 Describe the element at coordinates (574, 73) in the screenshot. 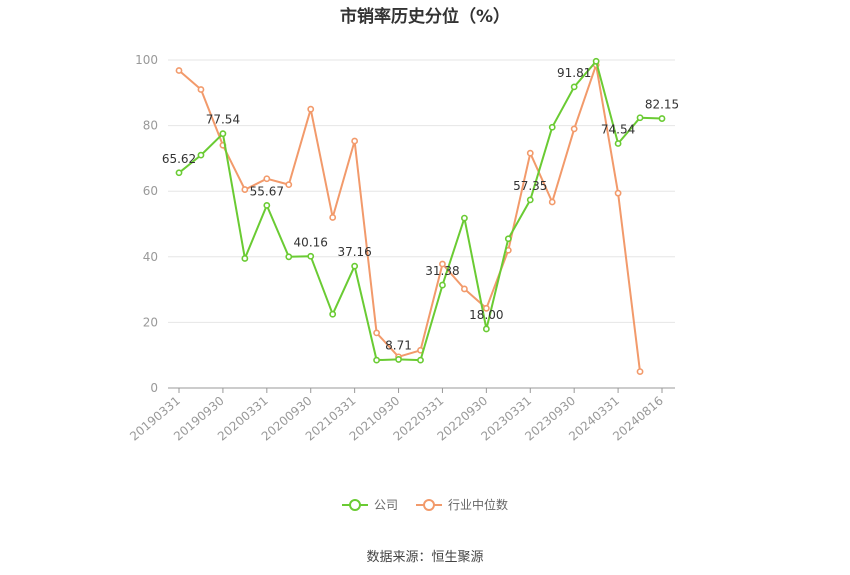

I see `data-label: 91.81` at that location.